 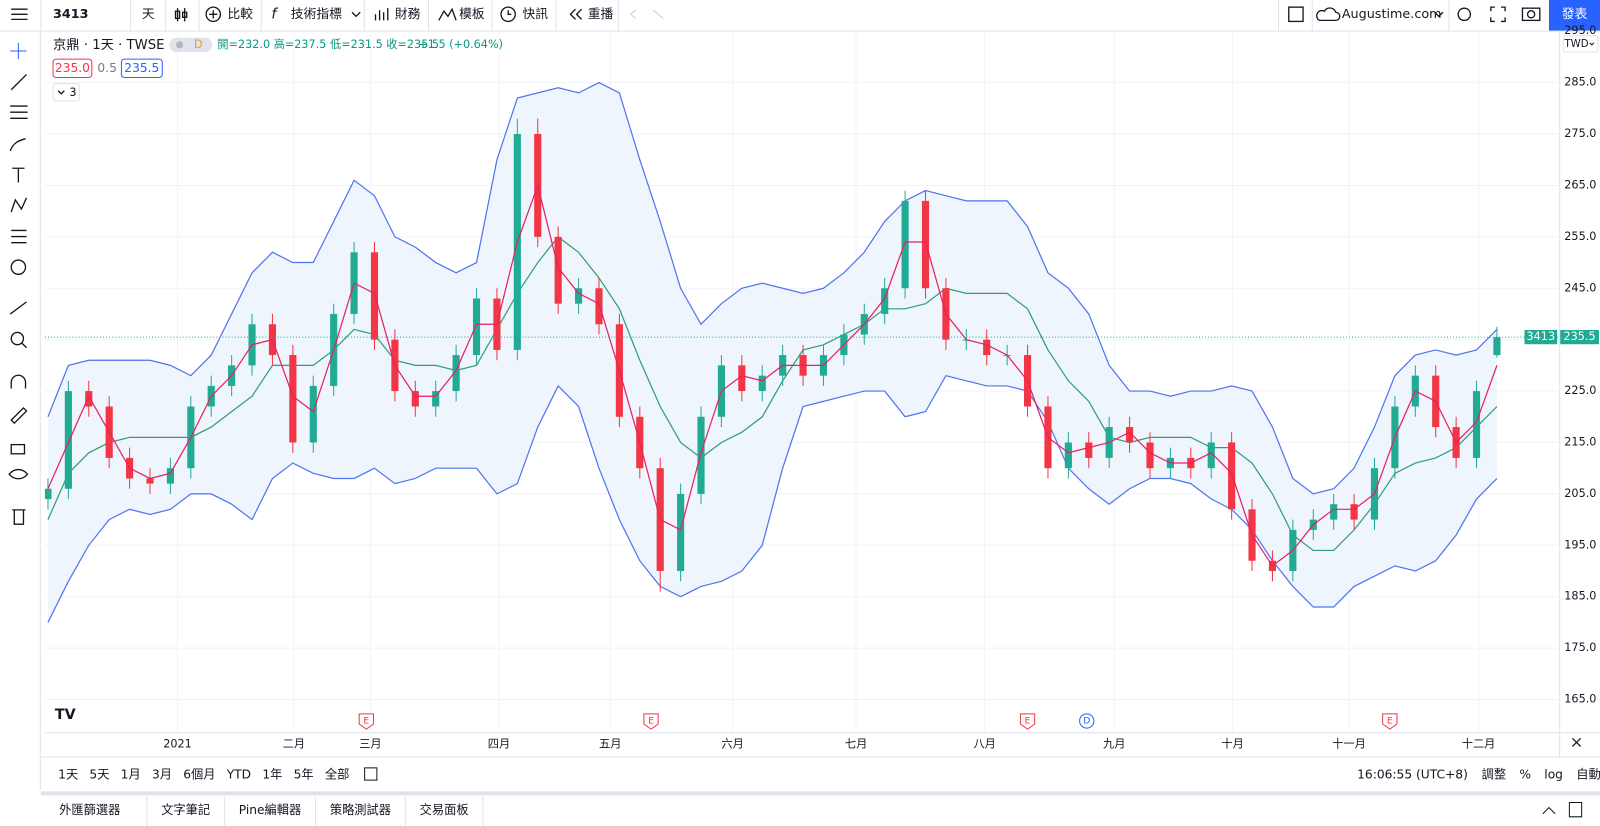 What do you see at coordinates (1464, 14) in the screenshot?
I see `settings-icon` at bounding box center [1464, 14].